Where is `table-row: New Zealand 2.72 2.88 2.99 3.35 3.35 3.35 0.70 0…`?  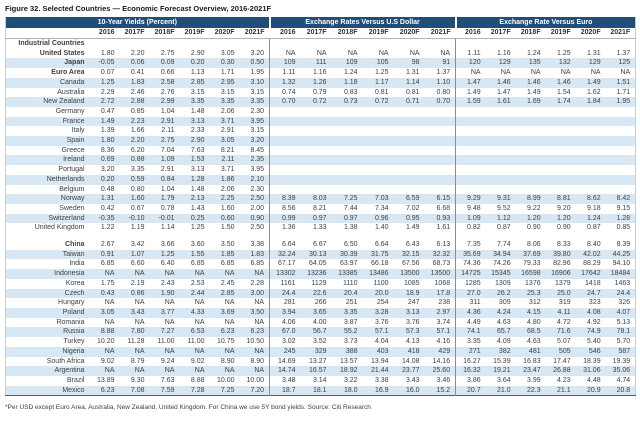
table-row: New Zealand 2.72 2.88 2.99 3.35 3.35 3.35 0.70 0… is located at coordinates (320, 102).